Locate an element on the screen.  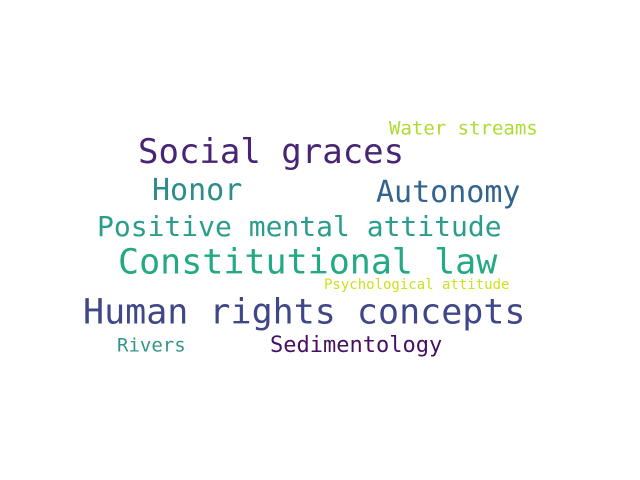
word-constitutional-law: Constitutional law is located at coordinates (308, 262).